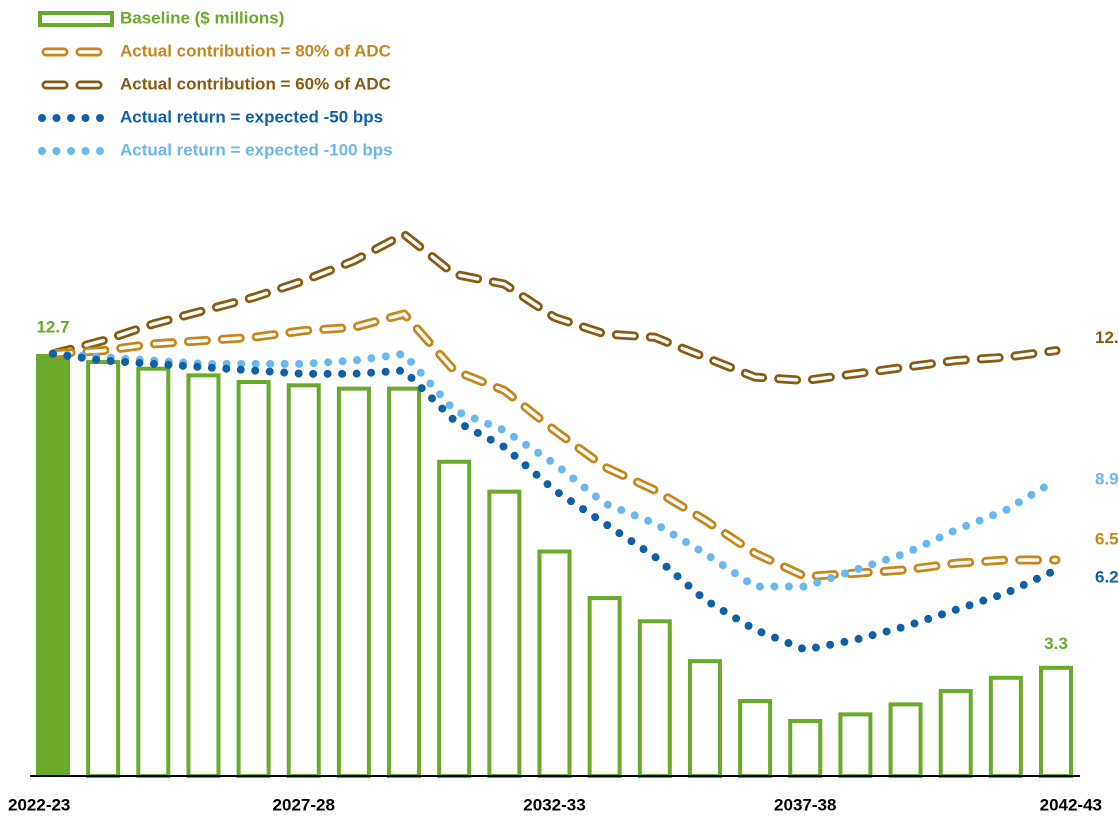  I want to click on x-tick-label: 2042-43, so click(1071, 804).